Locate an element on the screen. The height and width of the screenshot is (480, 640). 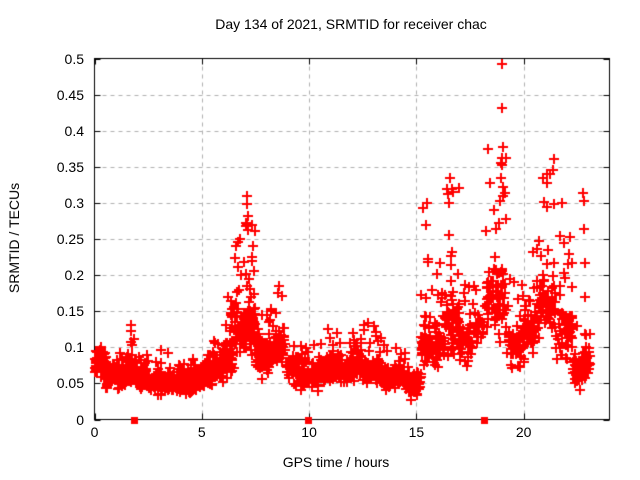
y-tick-label: 0.5 is located at coordinates (74, 58).